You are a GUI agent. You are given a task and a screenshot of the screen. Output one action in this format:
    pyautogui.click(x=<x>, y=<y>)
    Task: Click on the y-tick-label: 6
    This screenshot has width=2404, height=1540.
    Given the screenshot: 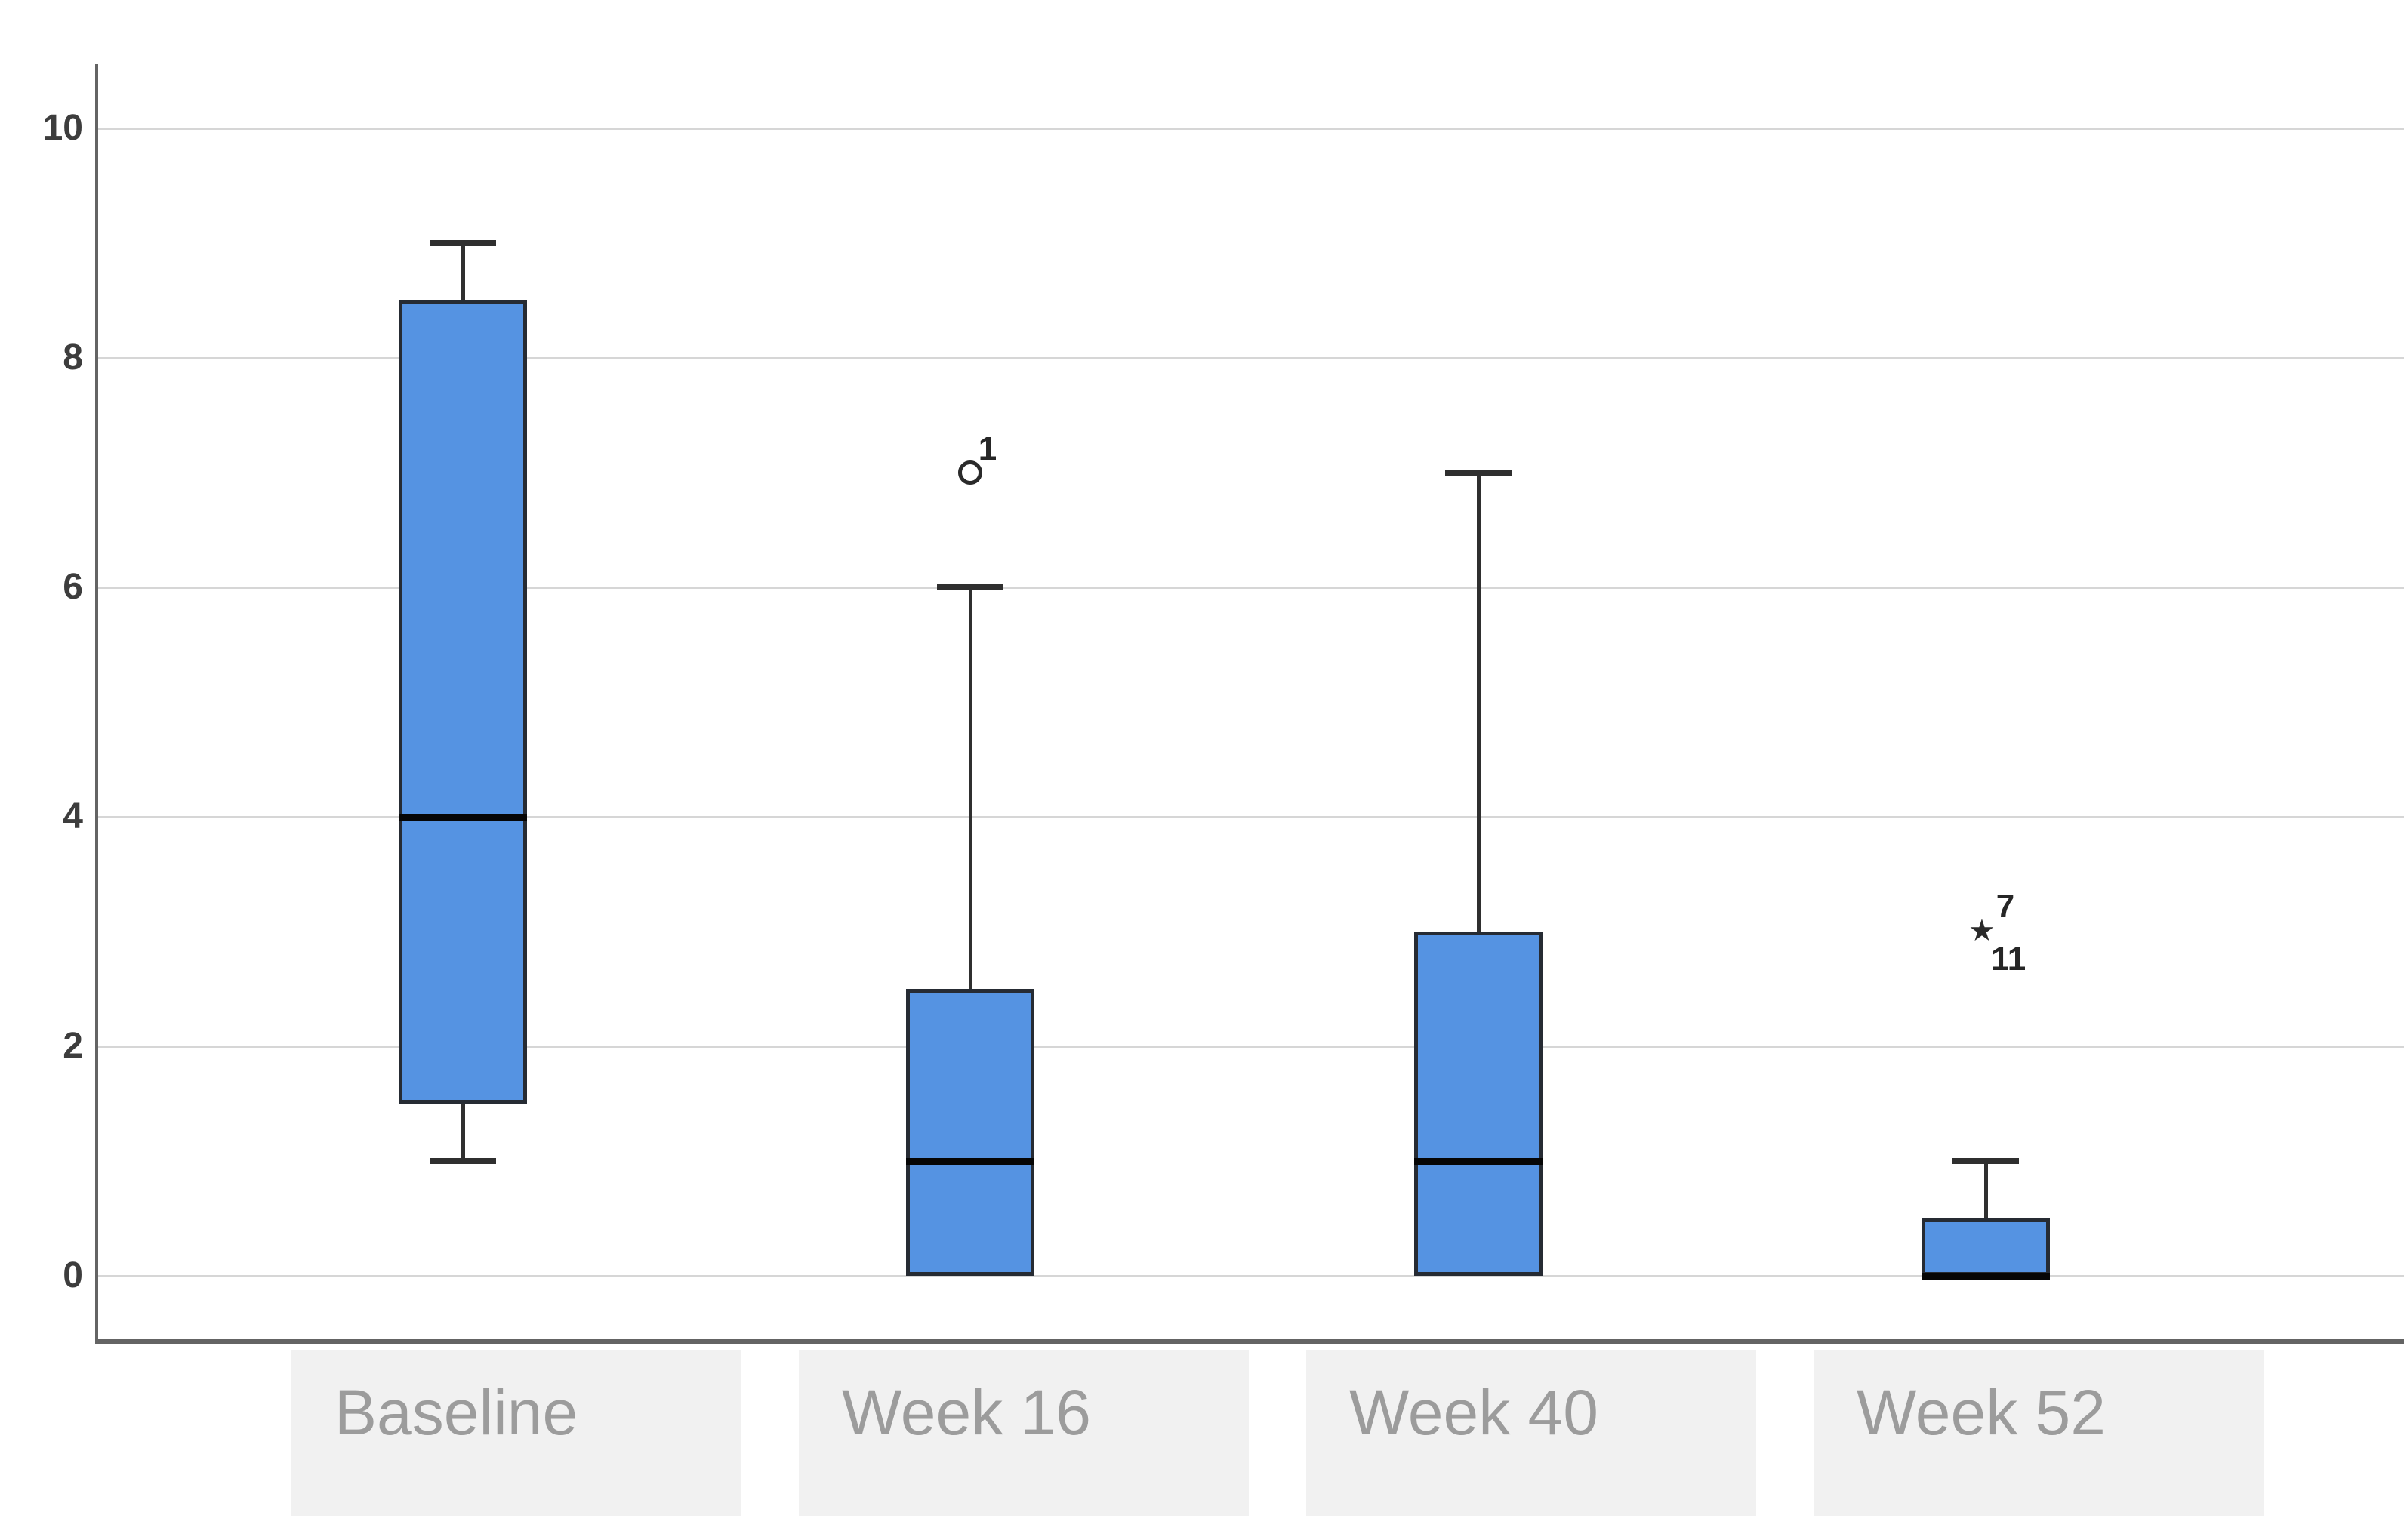 What is the action you would take?
    pyautogui.click(x=73, y=587)
    